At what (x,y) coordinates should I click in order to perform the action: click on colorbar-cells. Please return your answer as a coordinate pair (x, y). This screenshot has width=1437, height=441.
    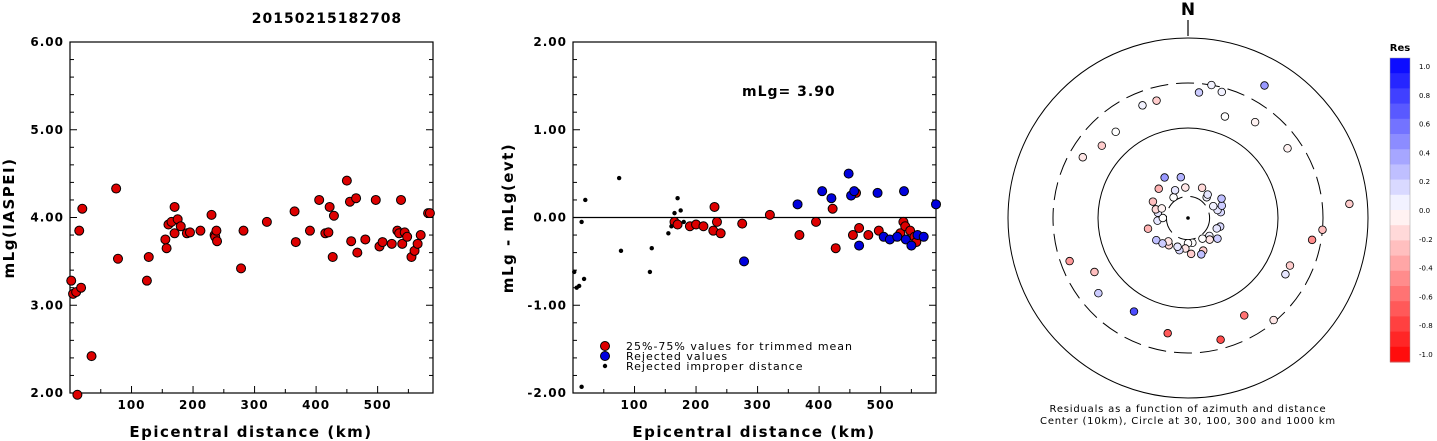
    Looking at the image, I should click on (1400, 210).